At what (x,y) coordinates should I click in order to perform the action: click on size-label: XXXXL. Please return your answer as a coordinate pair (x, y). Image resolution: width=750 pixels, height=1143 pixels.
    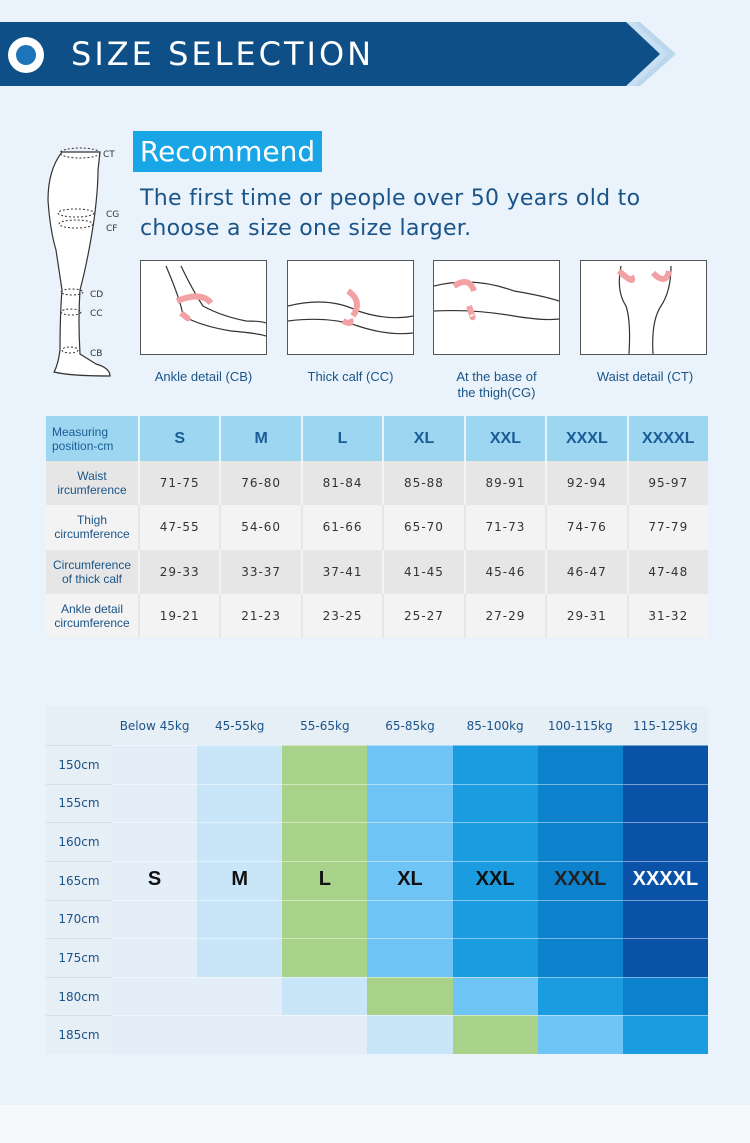
    Looking at the image, I should click on (665, 878).